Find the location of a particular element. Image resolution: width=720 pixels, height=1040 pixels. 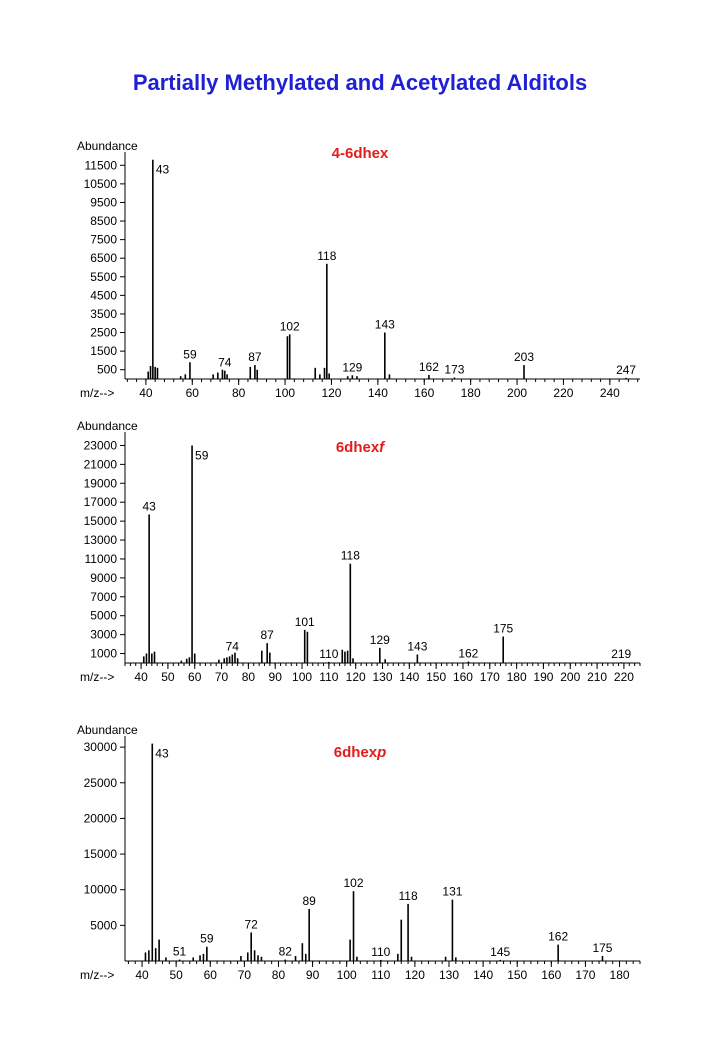

peak-label: 247 is located at coordinates (626, 370).